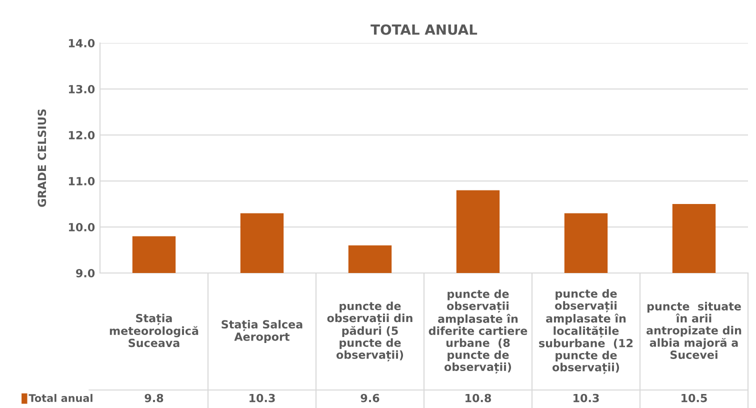  Describe the element at coordinates (85, 273) in the screenshot. I see `y-tick-label: 9.0` at that location.